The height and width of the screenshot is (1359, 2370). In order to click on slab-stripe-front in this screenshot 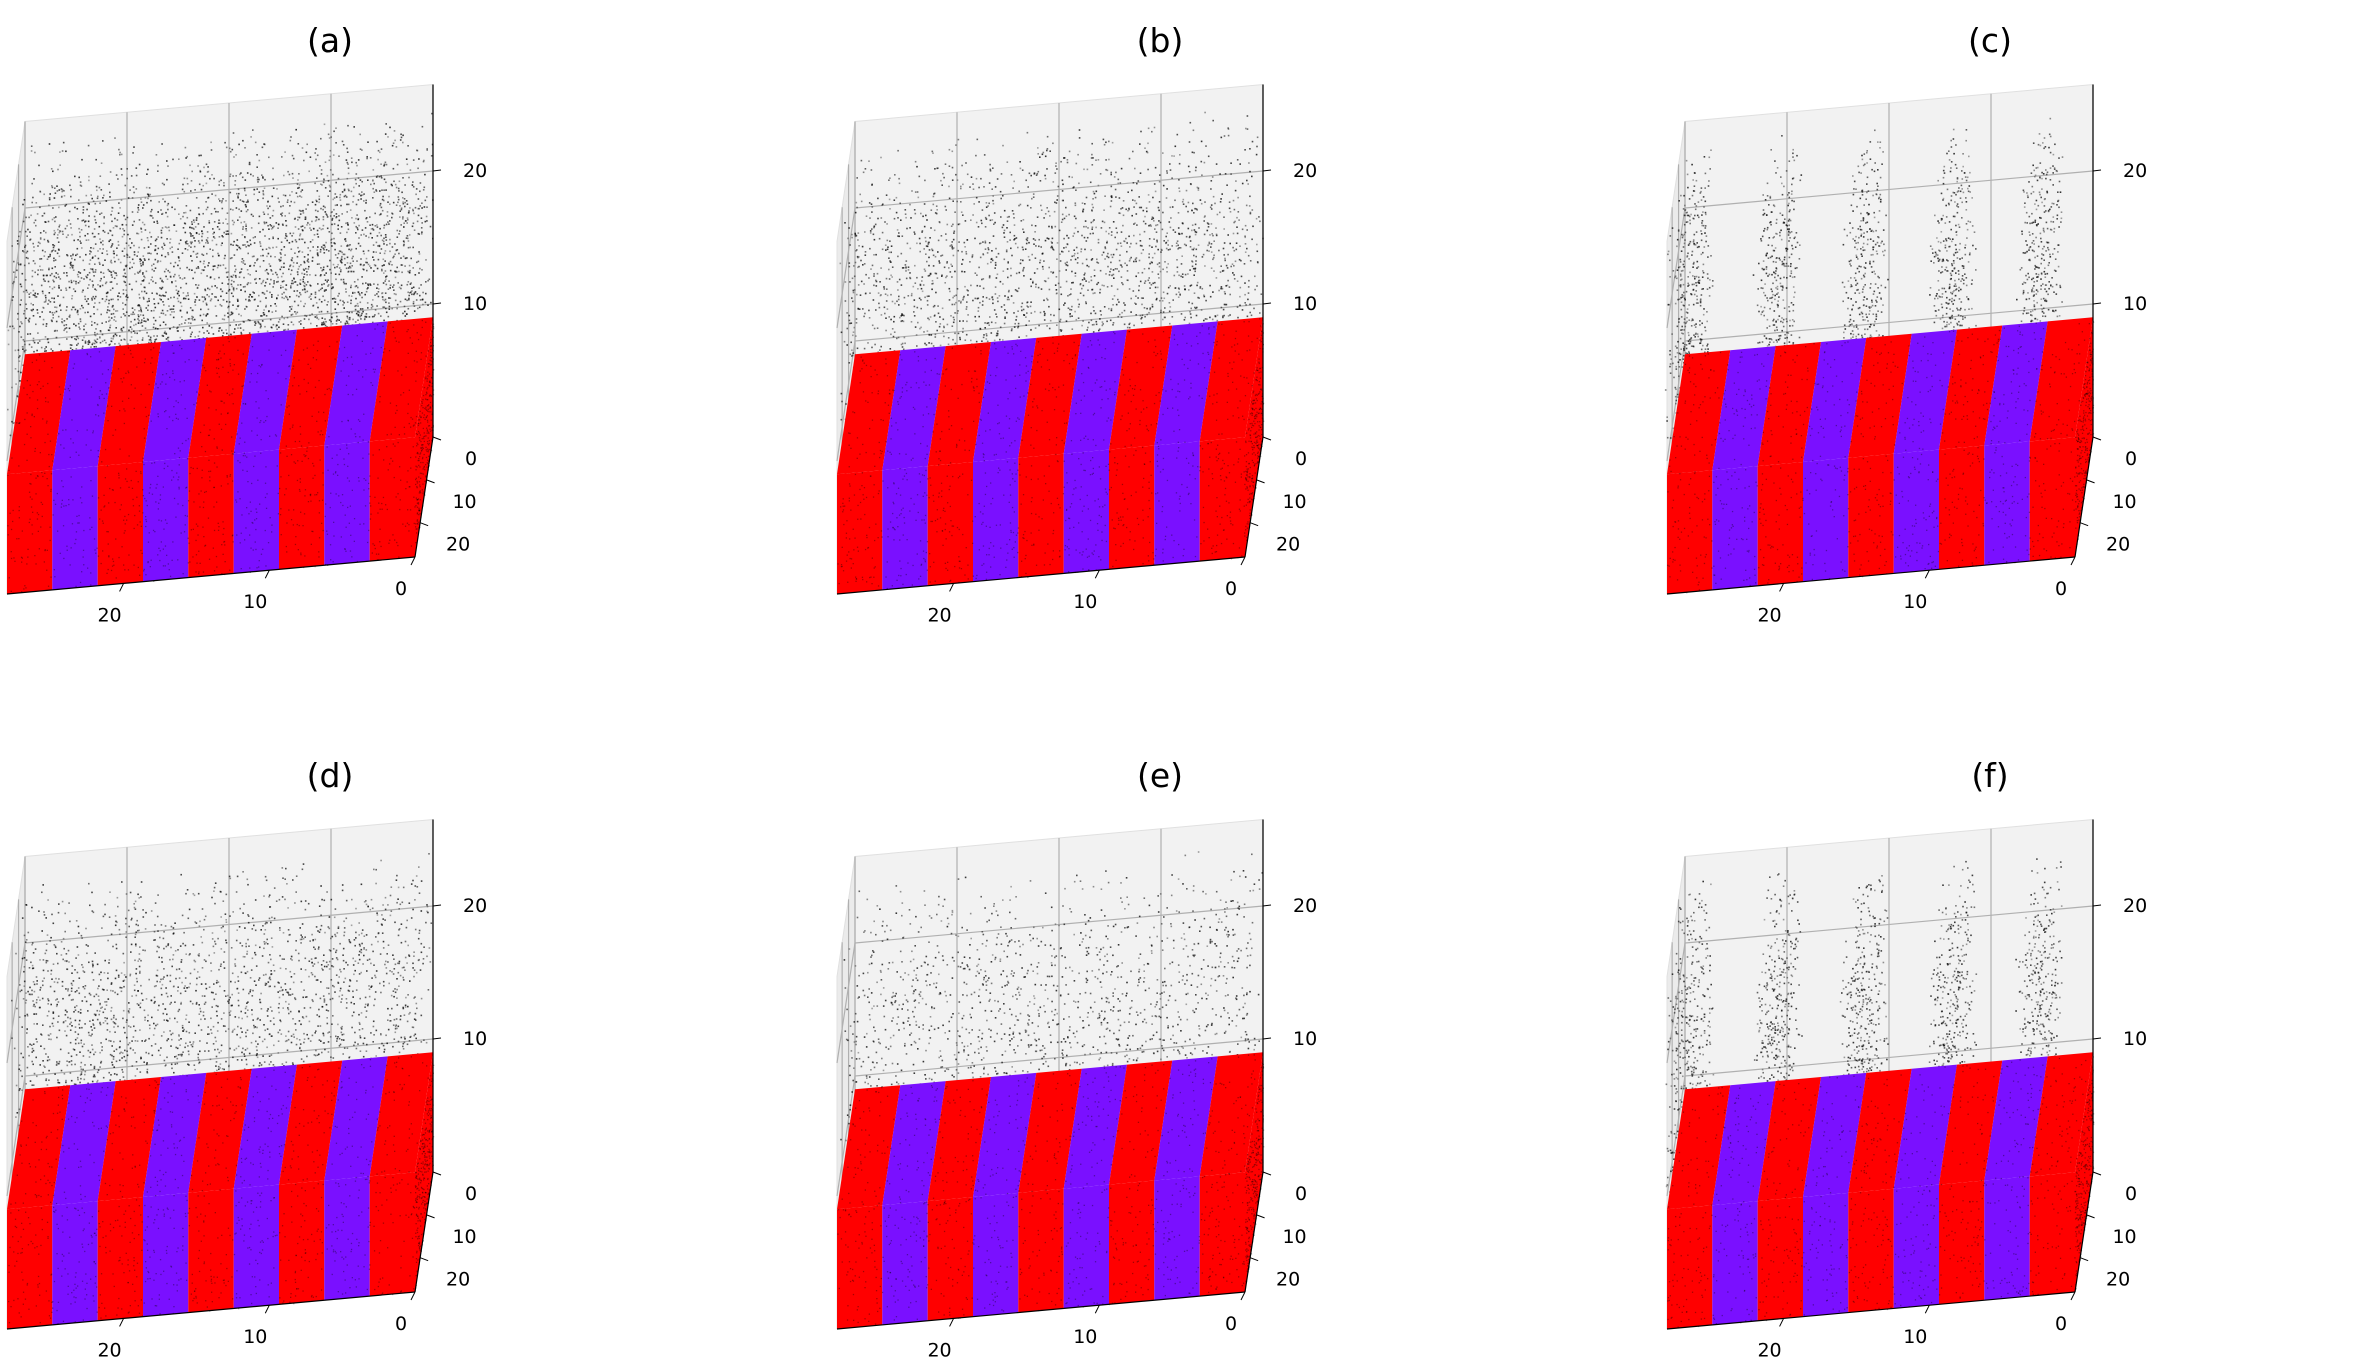, I will do `click(347, 503)`.